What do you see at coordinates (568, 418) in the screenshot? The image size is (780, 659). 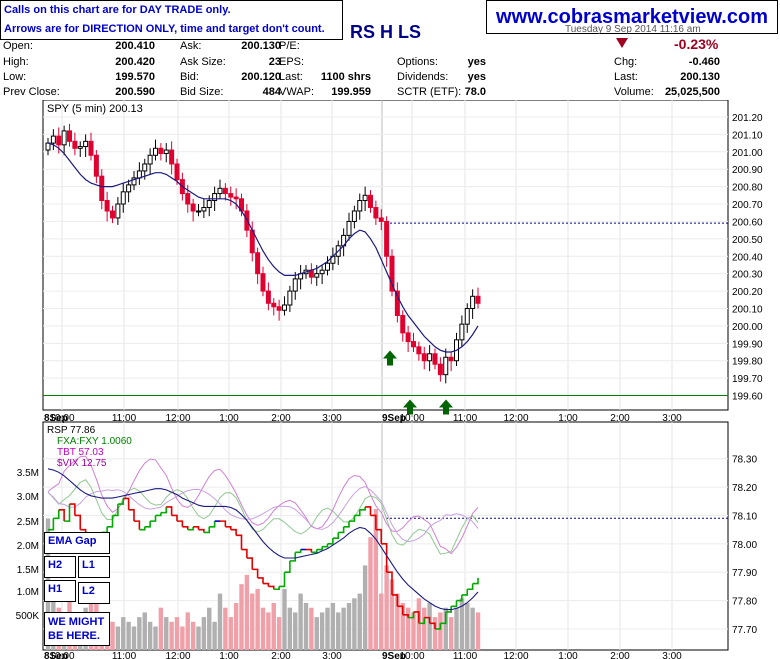 I see `x-tick-label: 1:00` at bounding box center [568, 418].